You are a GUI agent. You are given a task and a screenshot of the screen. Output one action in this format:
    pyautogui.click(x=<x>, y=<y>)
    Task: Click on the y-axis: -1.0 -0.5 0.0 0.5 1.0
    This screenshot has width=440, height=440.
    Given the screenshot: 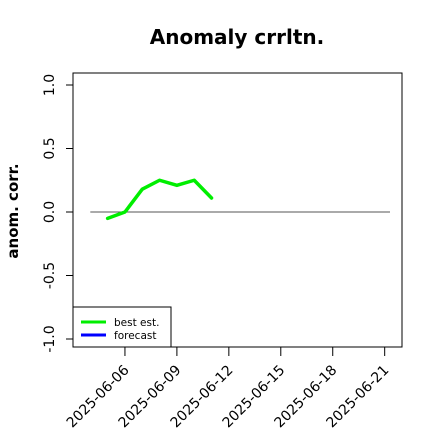 What is the action you would take?
    pyautogui.click(x=57, y=213)
    